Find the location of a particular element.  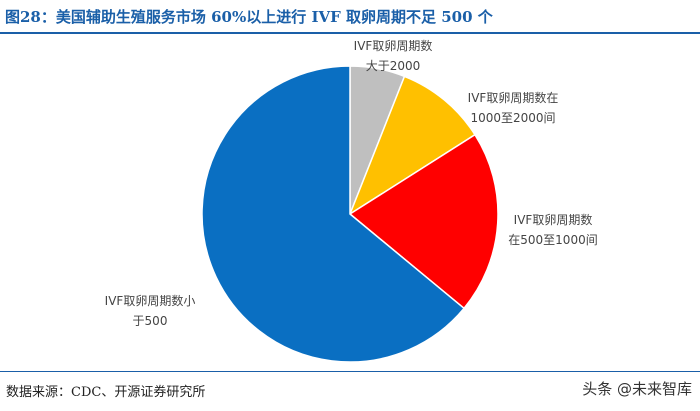

slice-label-0-line-1: 大于2000 is located at coordinates (393, 66).